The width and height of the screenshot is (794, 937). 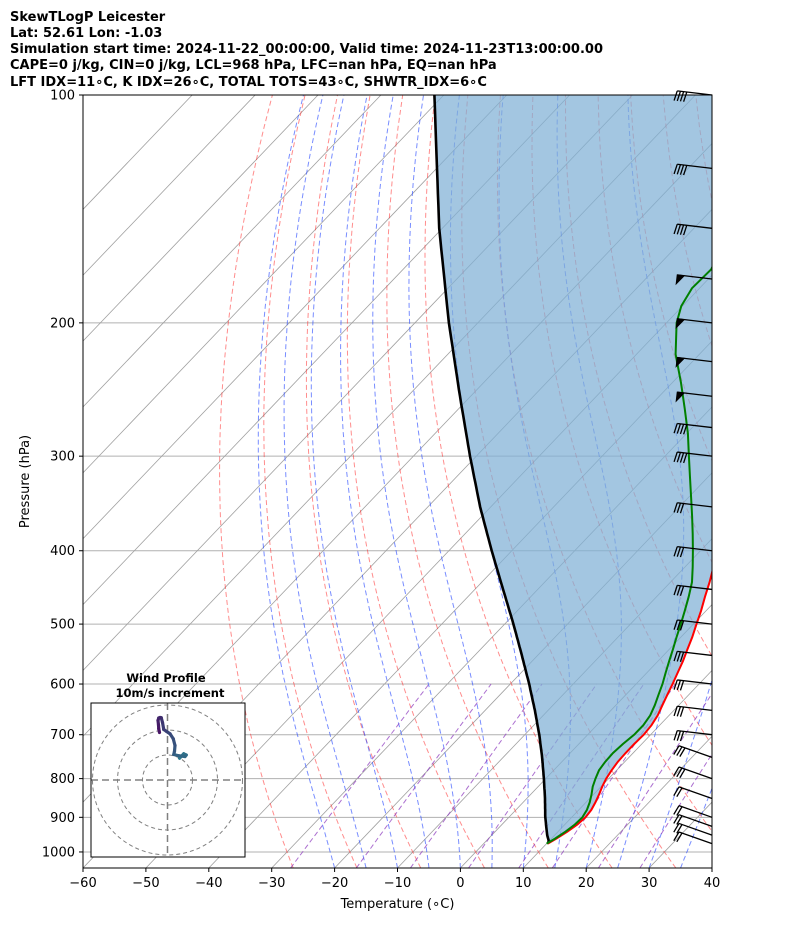 What do you see at coordinates (523, 883) in the screenshot?
I see `x-tick-label: 10` at bounding box center [523, 883].